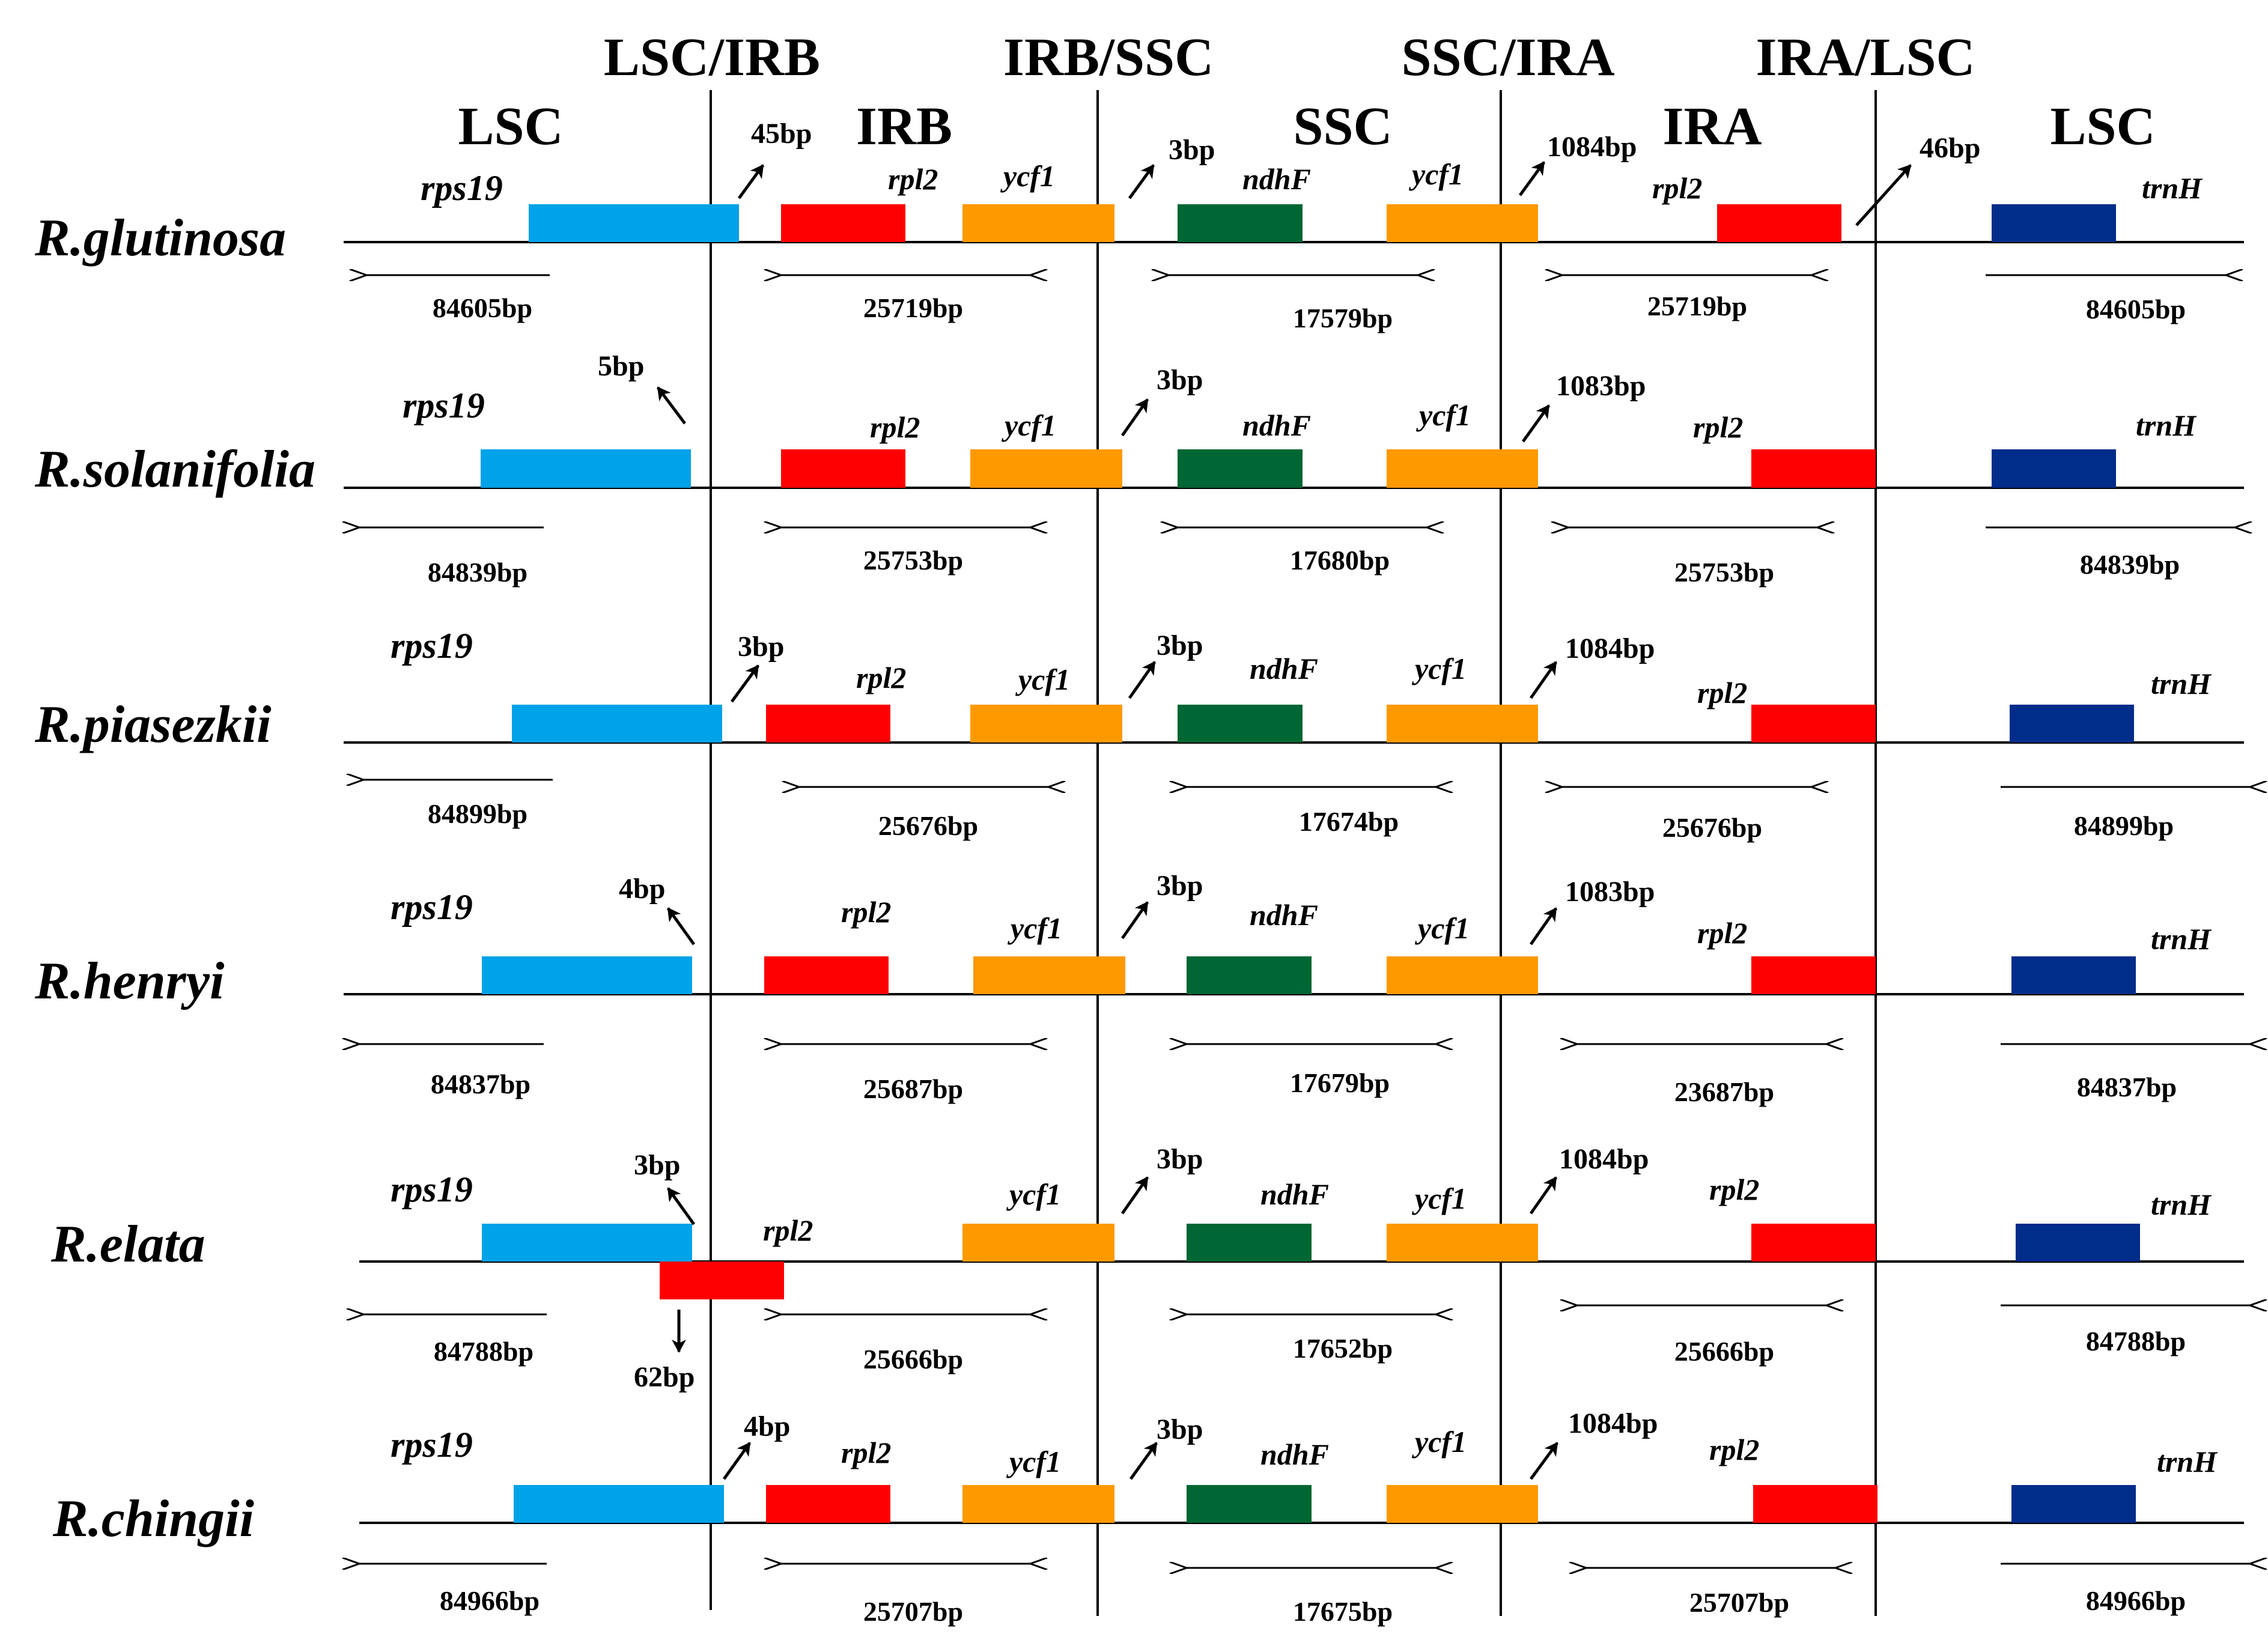 This screenshot has width=2268, height=1652. I want to click on region-length-ssc: 17652bp, so click(1343, 1349).